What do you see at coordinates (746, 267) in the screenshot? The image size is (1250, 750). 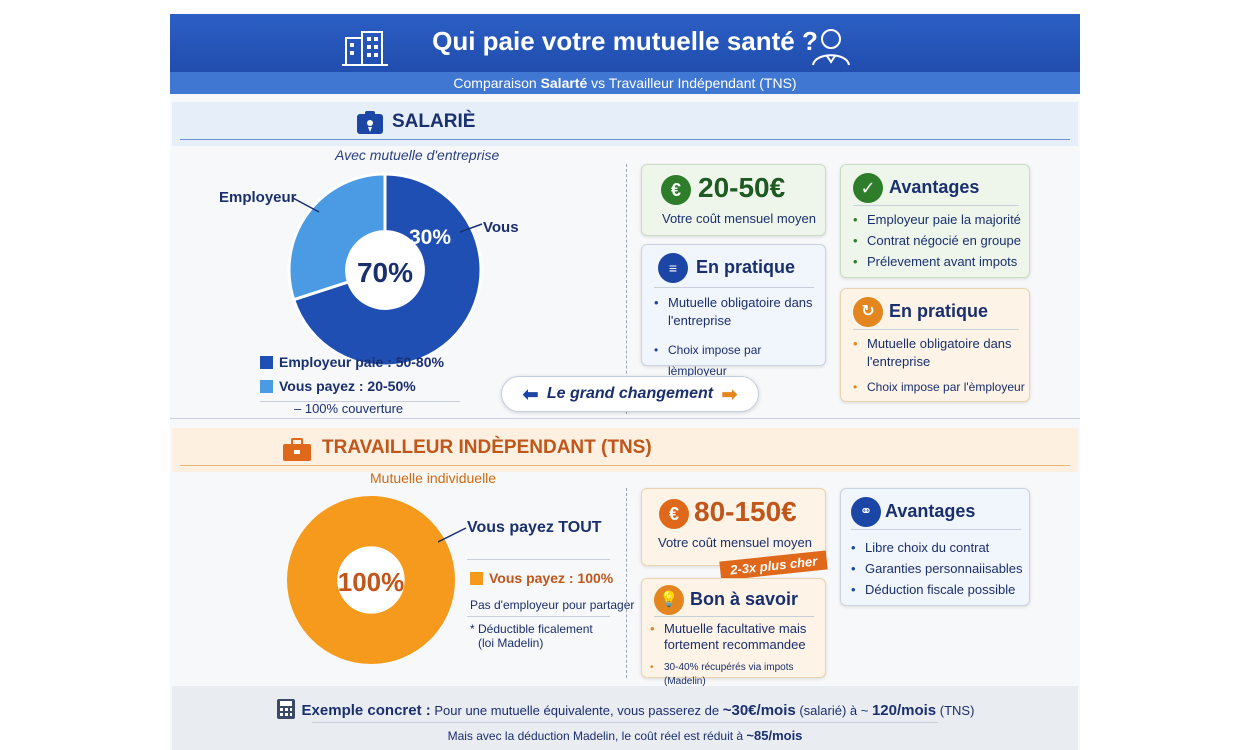 I see `salarie-pratique-title: En pratique` at bounding box center [746, 267].